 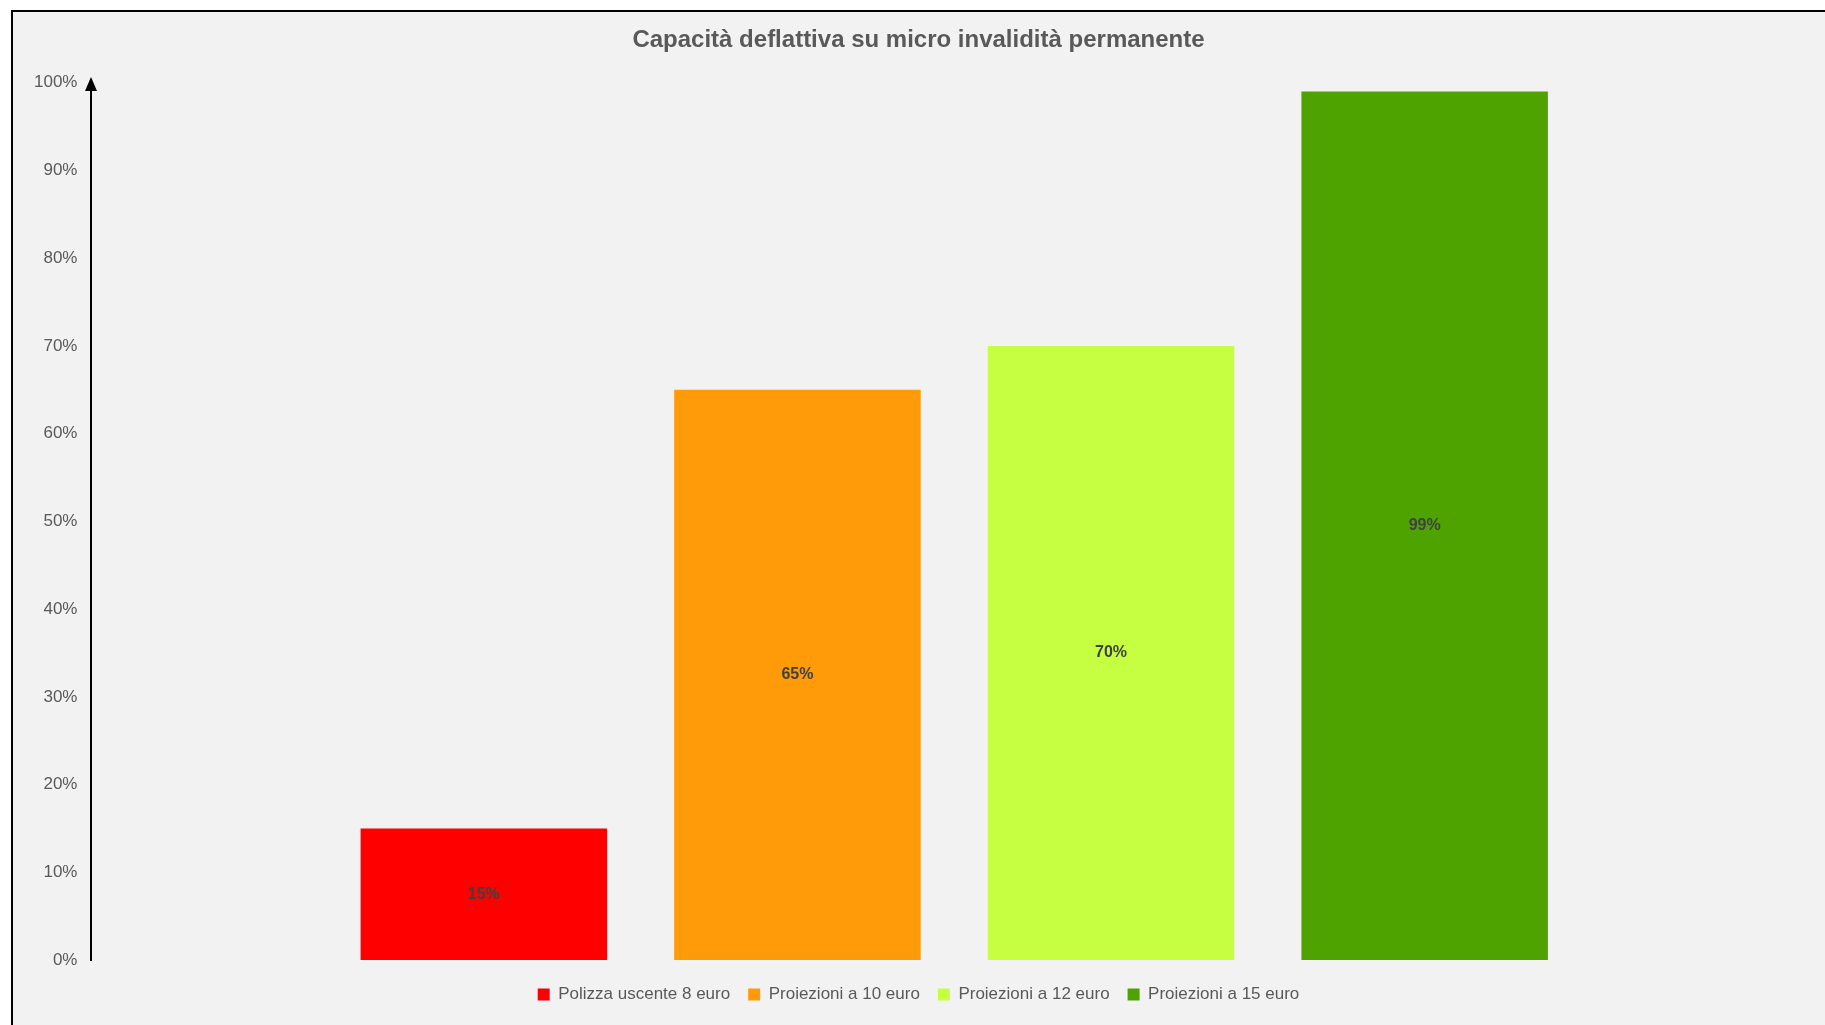 I want to click on y-tick-label: 40%, so click(x=60, y=608).